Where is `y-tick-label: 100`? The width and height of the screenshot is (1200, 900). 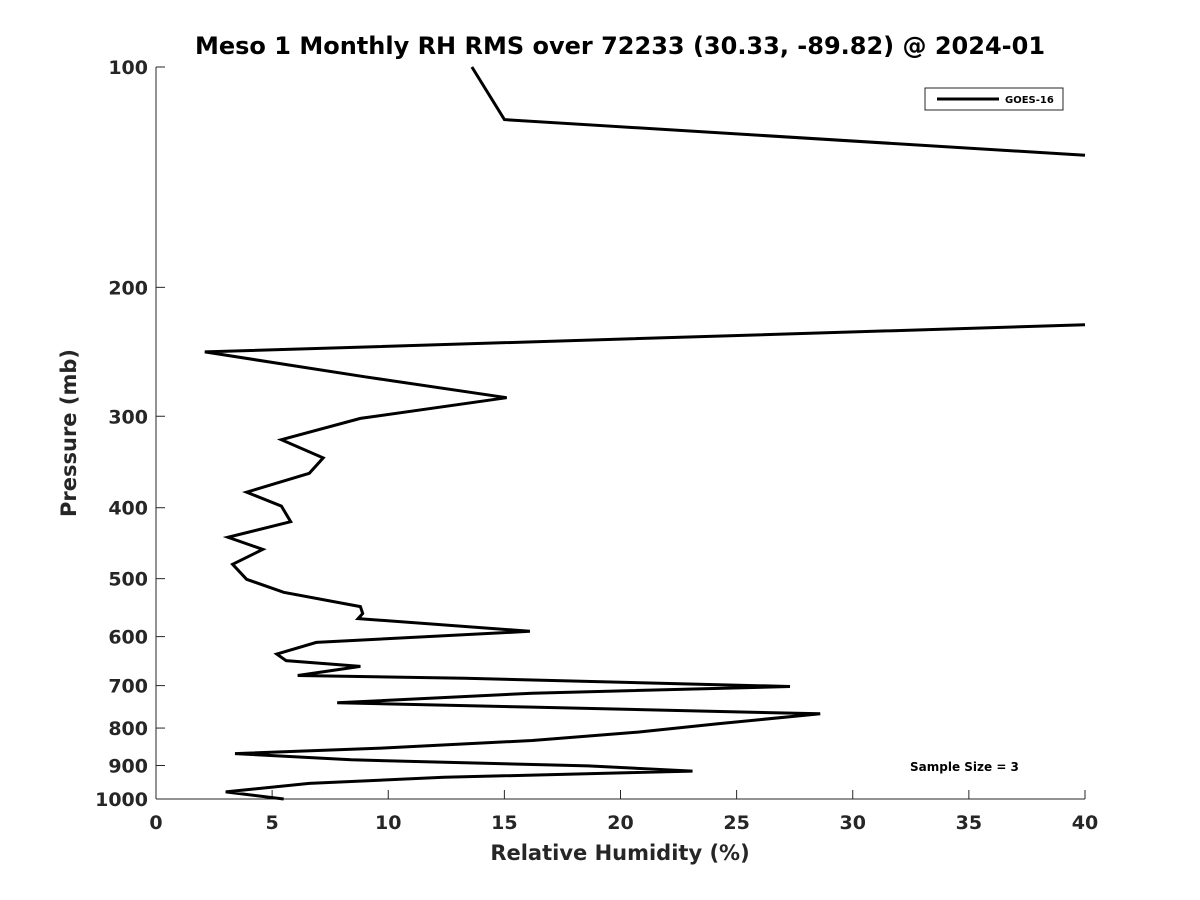 y-tick-label: 100 is located at coordinates (128, 68).